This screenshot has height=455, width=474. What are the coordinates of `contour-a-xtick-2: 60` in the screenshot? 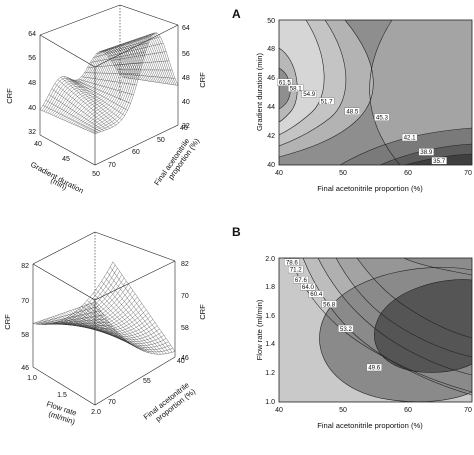 It's located at (408, 173).